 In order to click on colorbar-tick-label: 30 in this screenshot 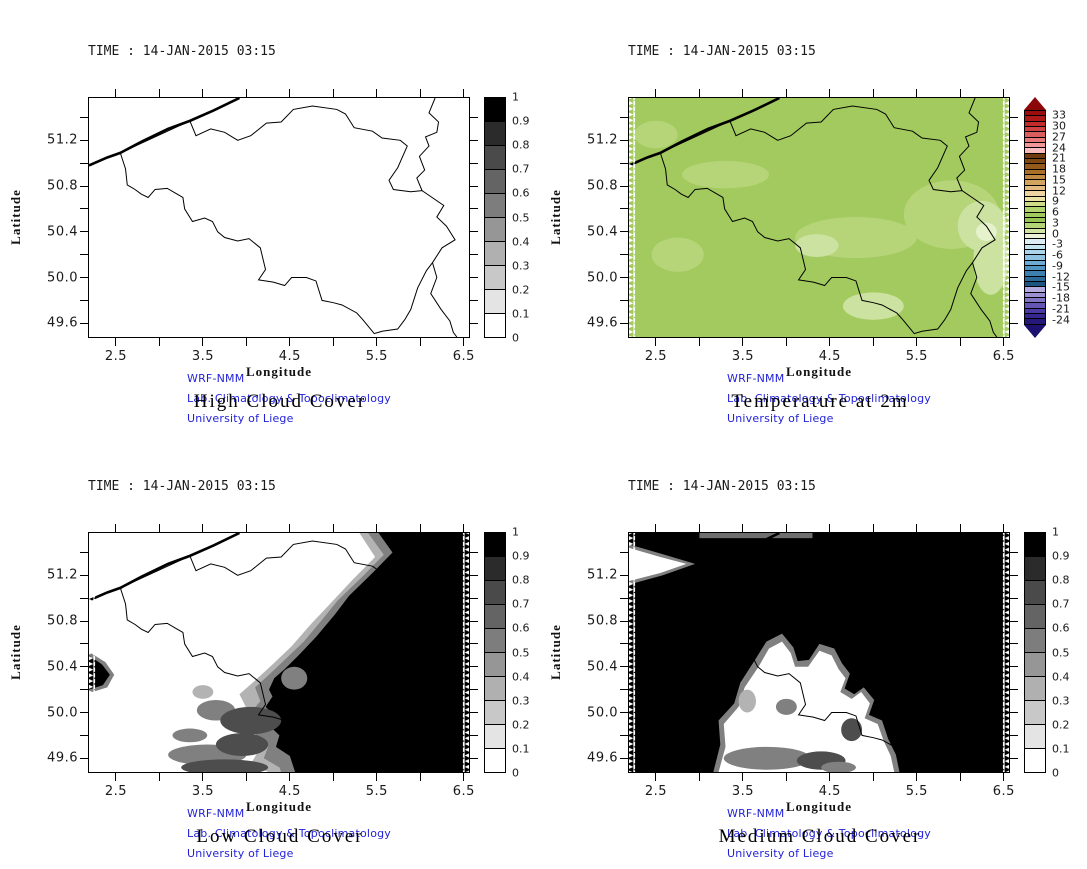, I will do `click(1059, 126)`.